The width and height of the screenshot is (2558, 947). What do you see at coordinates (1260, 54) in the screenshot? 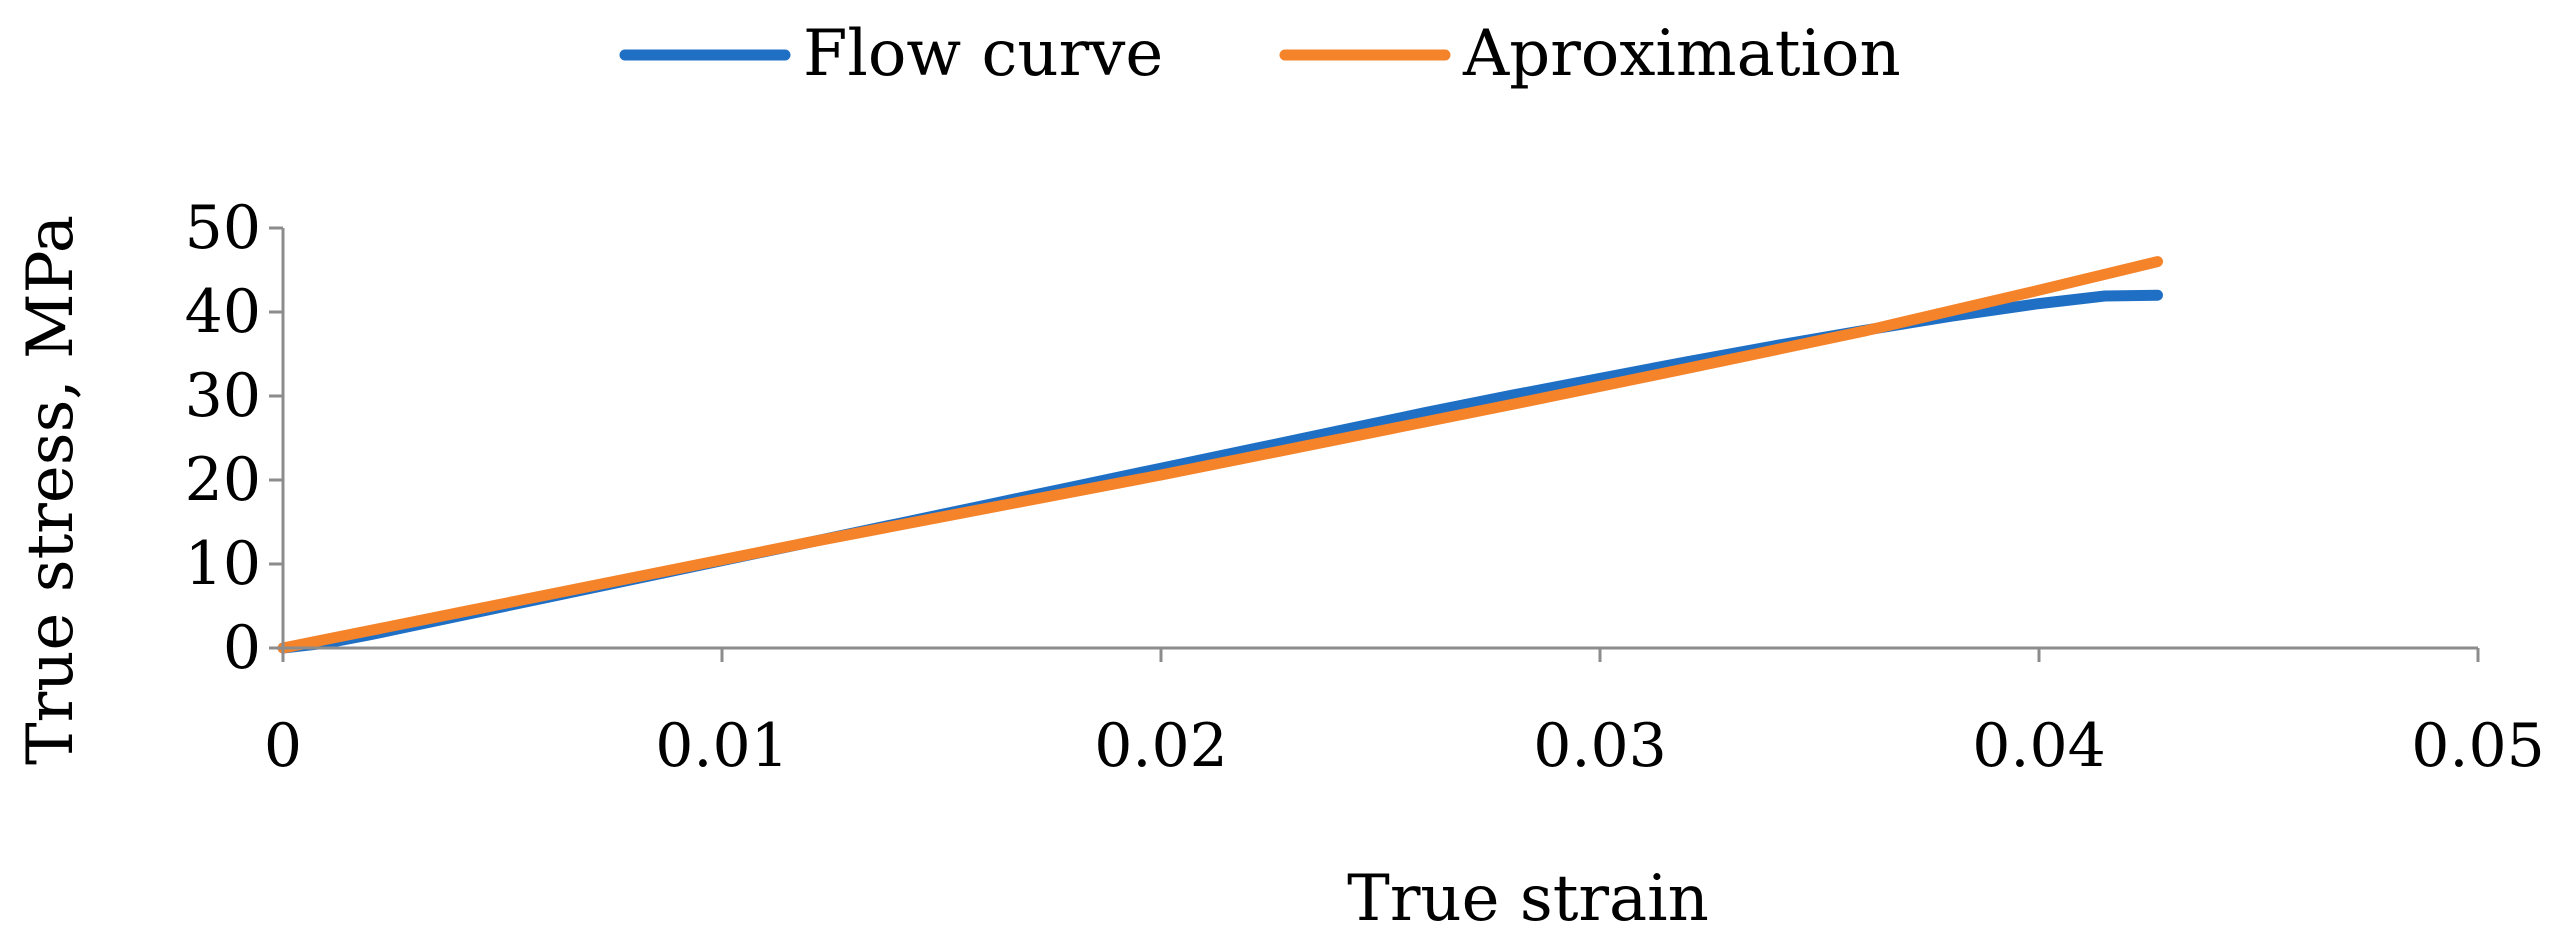
I see `legend: Flow curve Aproximation` at bounding box center [1260, 54].